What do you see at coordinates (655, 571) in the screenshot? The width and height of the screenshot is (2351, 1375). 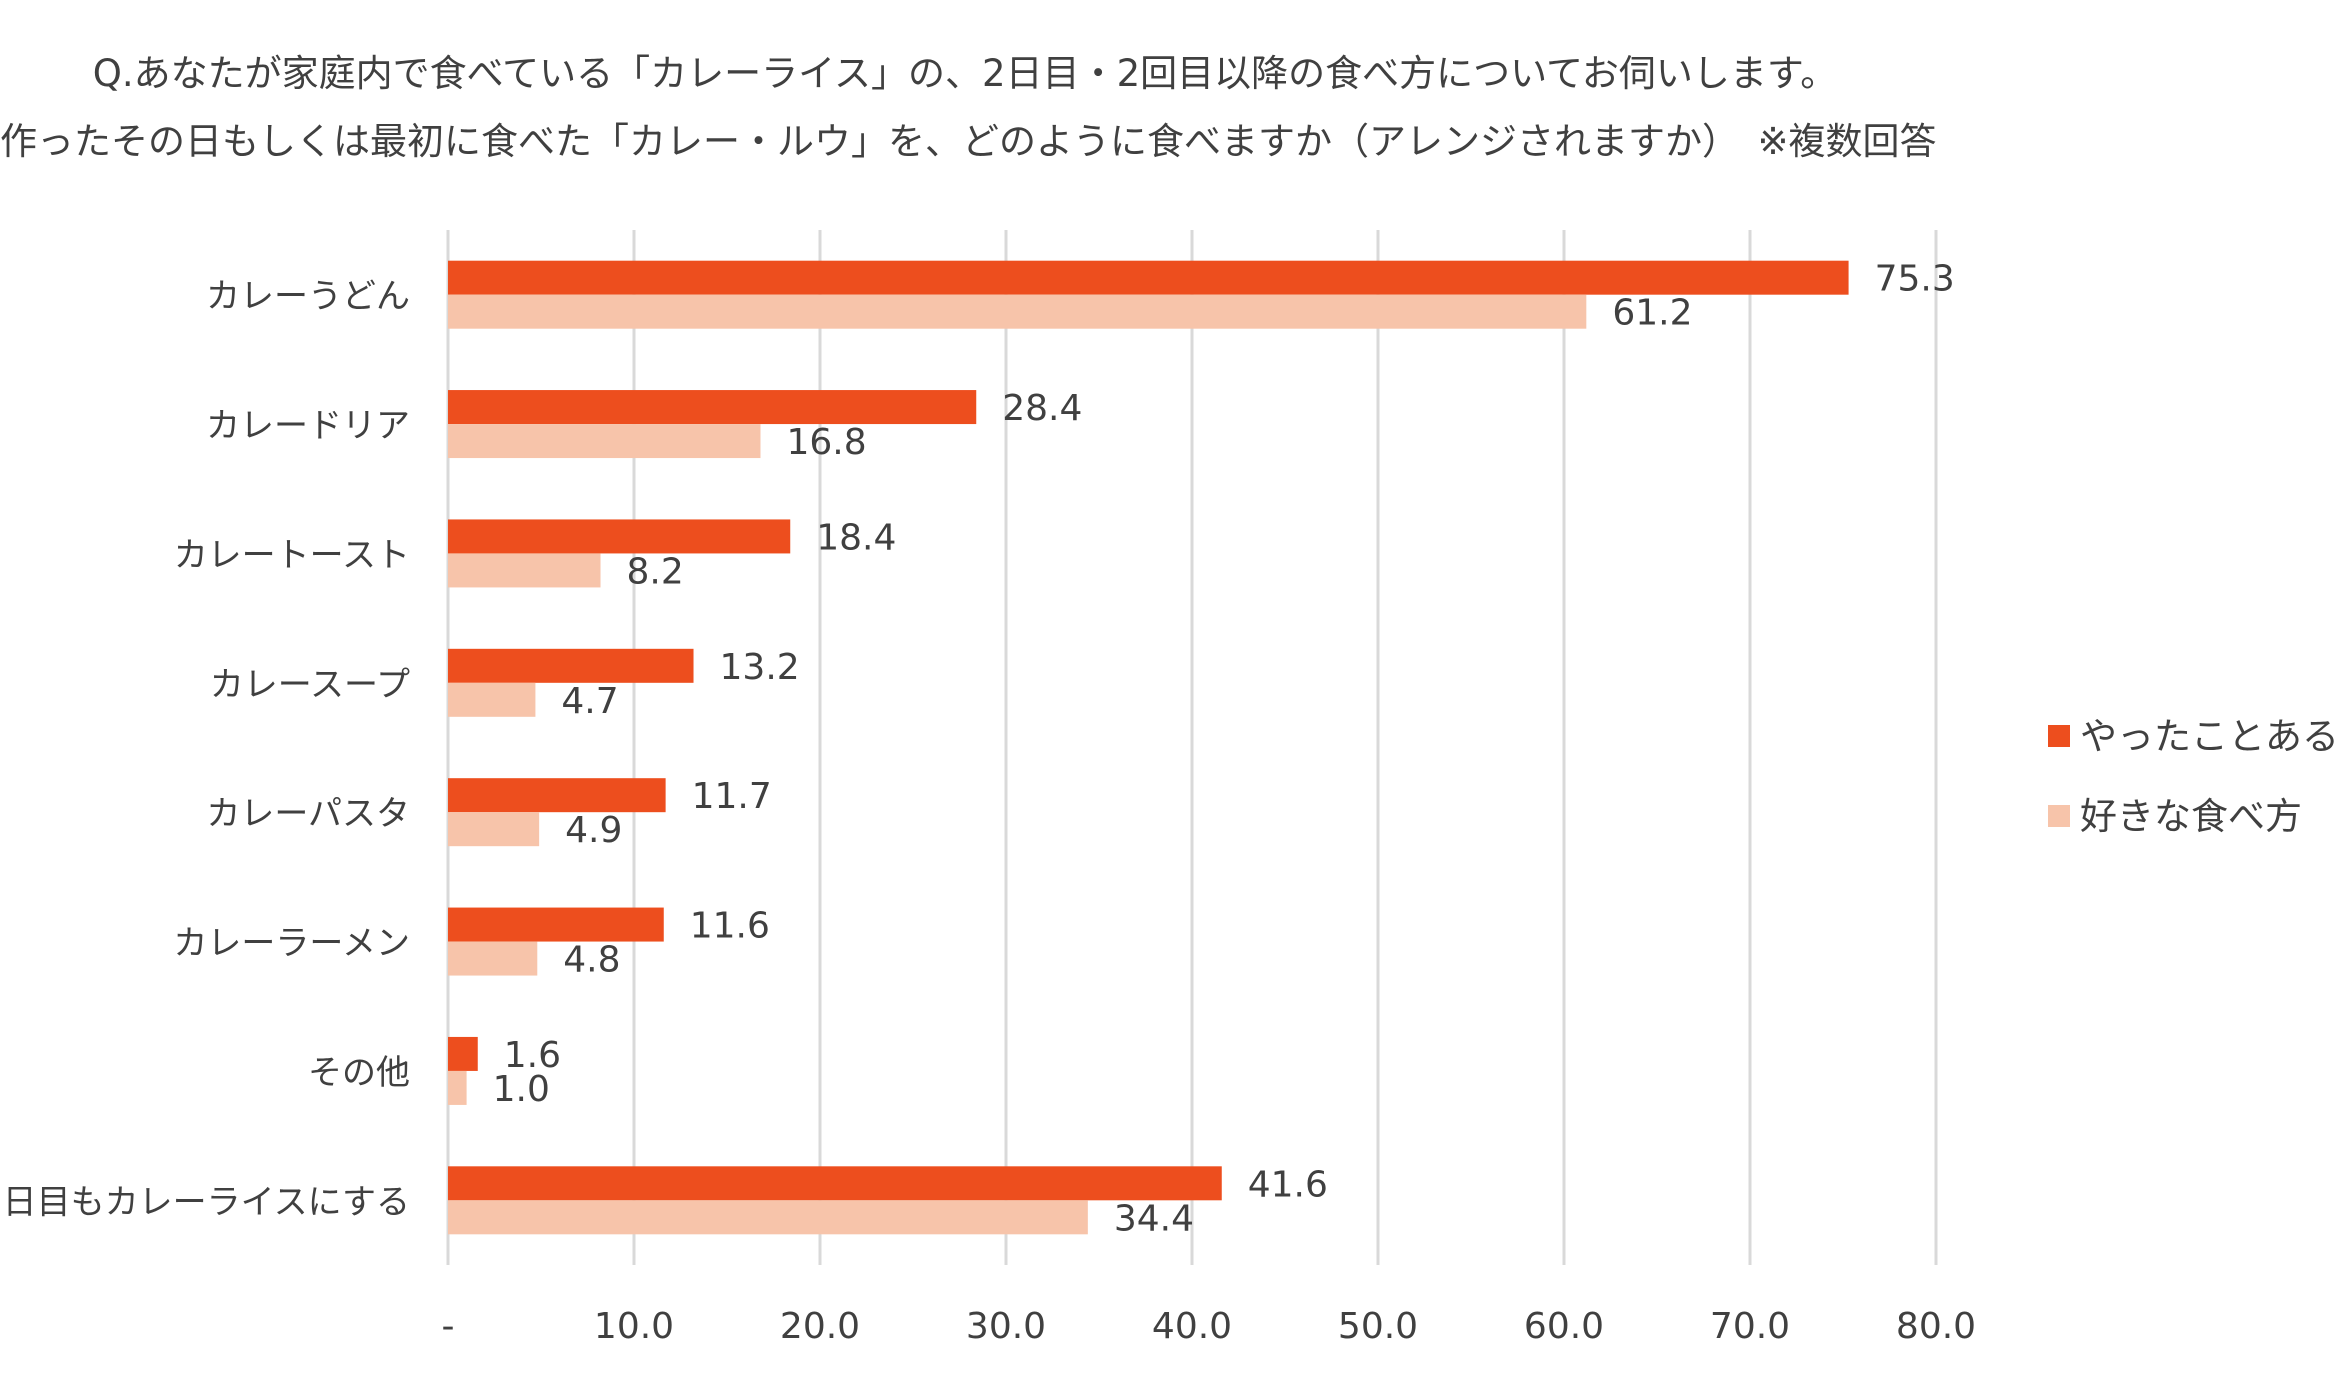 I see `data-label: 8.2` at bounding box center [655, 571].